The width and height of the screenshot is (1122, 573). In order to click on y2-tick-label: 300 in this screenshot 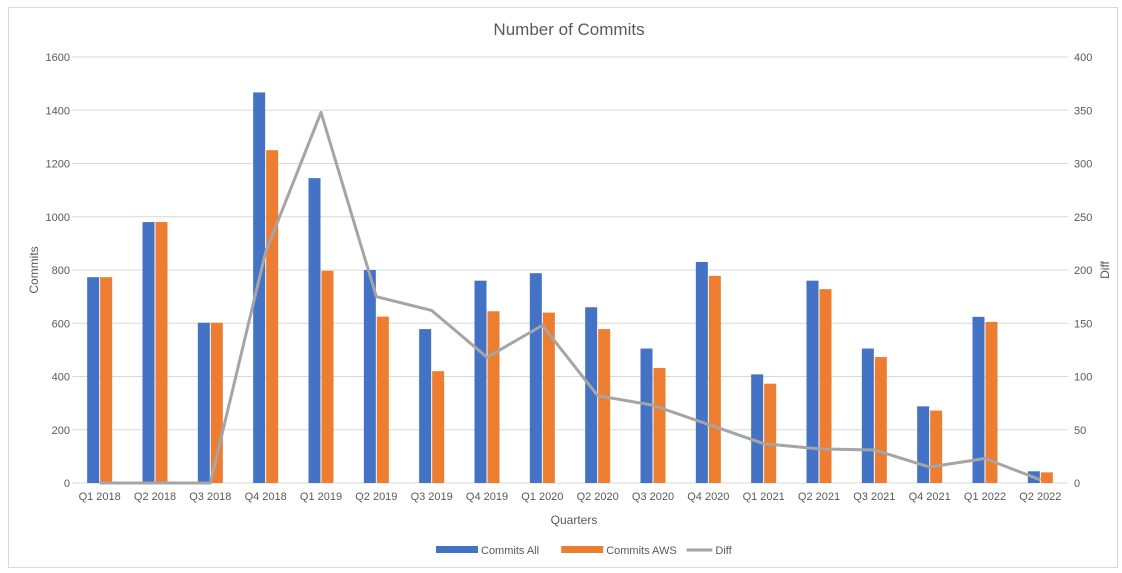, I will do `click(1083, 165)`.